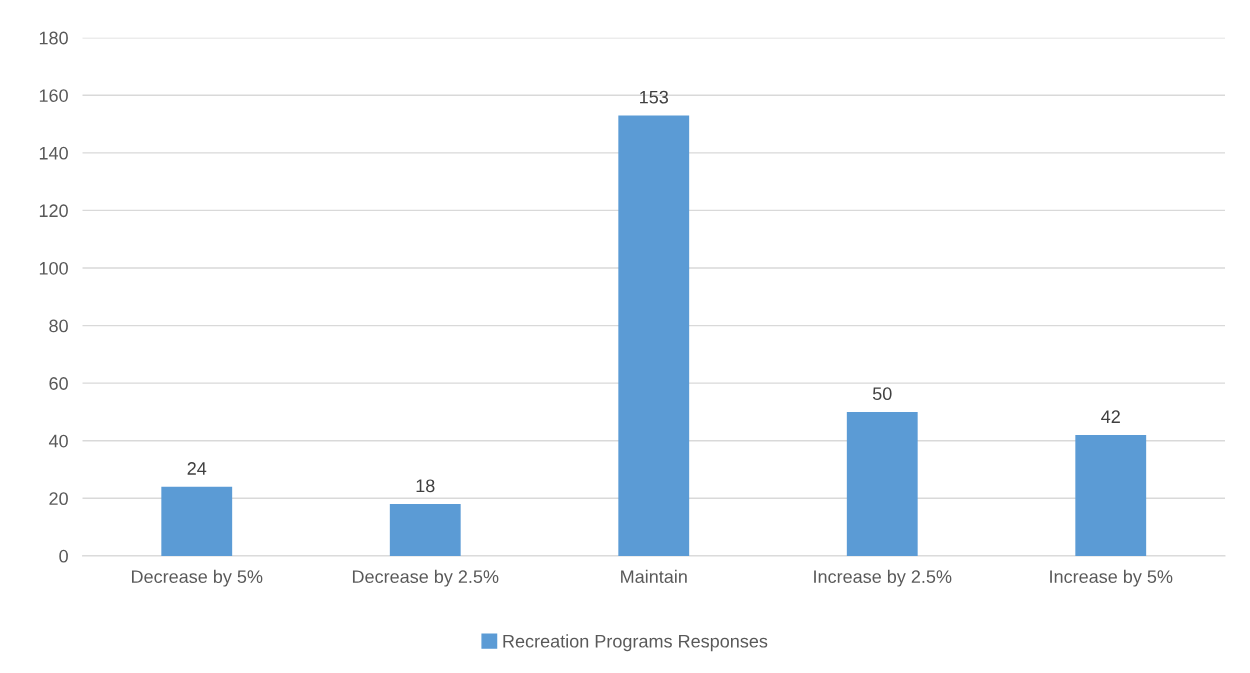 The image size is (1250, 673). What do you see at coordinates (882, 394) in the screenshot?
I see `data-label: 50` at bounding box center [882, 394].